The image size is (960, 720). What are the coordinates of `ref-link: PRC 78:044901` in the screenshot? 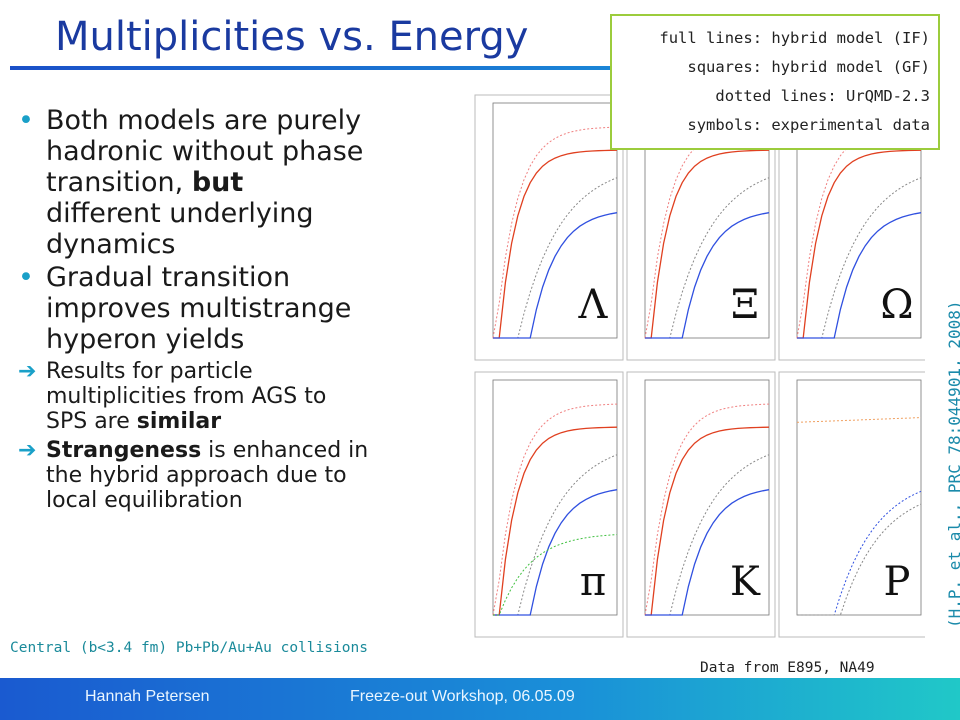 It's located at (952, 430).